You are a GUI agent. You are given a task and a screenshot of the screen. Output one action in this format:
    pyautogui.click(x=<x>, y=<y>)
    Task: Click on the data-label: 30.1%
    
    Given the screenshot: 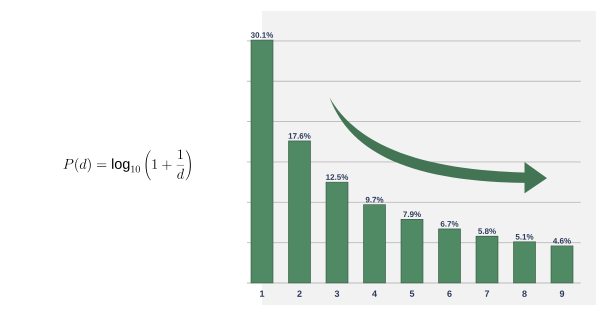 What is the action you would take?
    pyautogui.click(x=262, y=35)
    